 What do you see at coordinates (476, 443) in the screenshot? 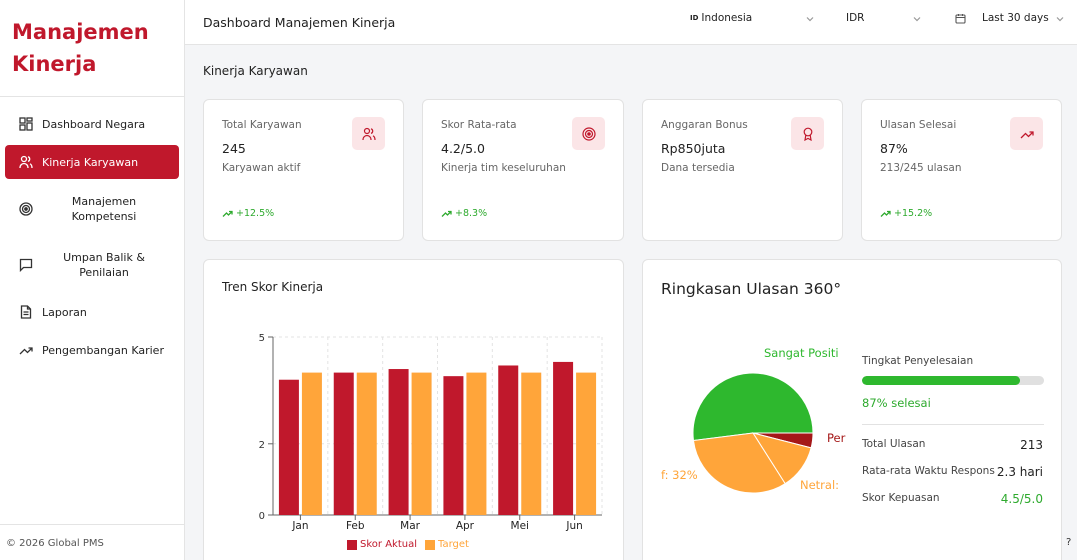
I see `bar-target-apr` at bounding box center [476, 443].